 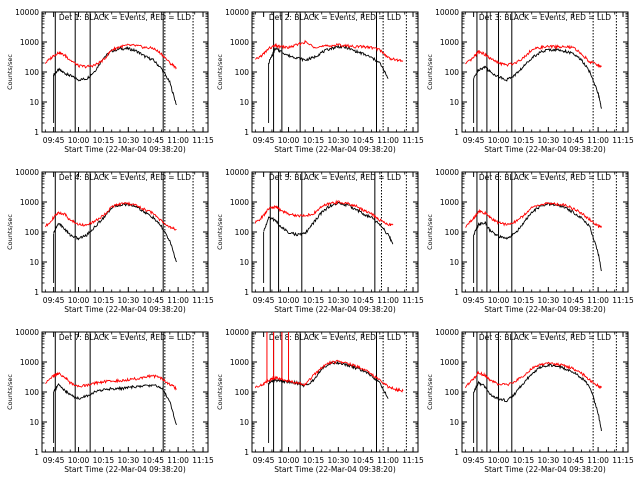 What do you see at coordinates (545, 17) in the screenshot?
I see `panel-title: Det 3: BLACK = Events, RED = LLD` at bounding box center [545, 17].